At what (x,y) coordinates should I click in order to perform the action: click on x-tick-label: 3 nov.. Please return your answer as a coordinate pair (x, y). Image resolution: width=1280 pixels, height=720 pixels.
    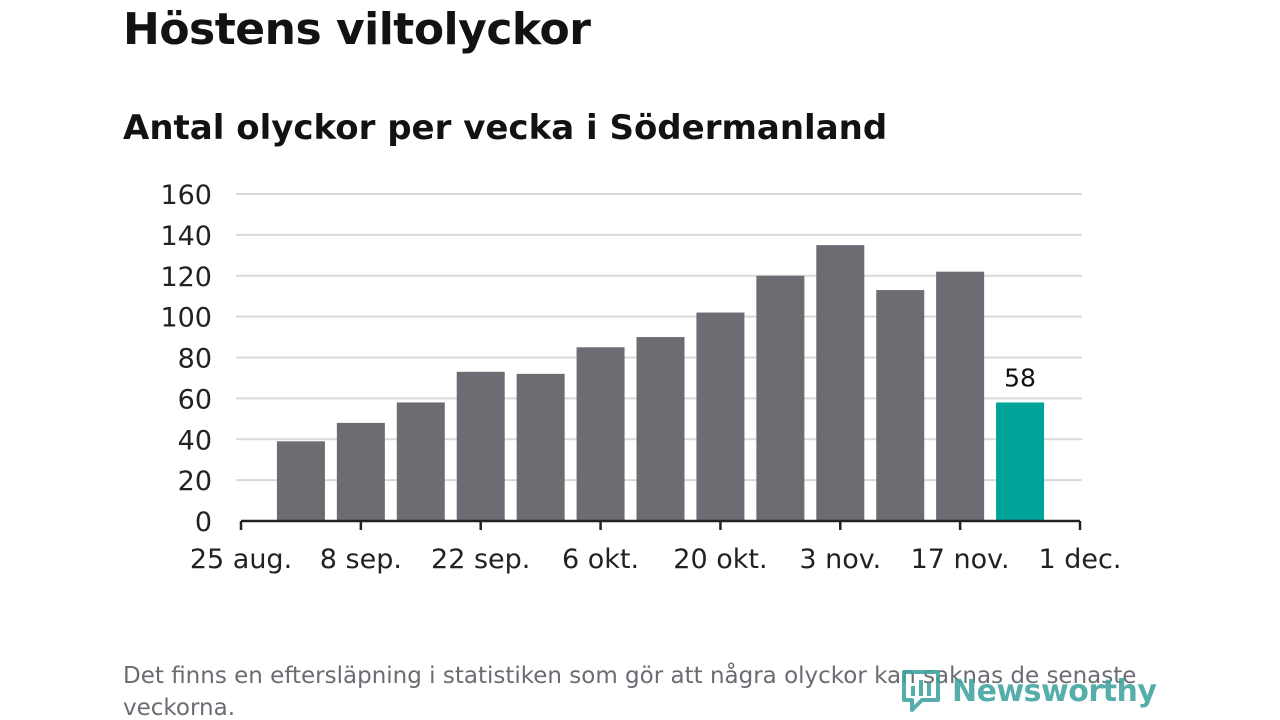
    Looking at the image, I should click on (840, 559).